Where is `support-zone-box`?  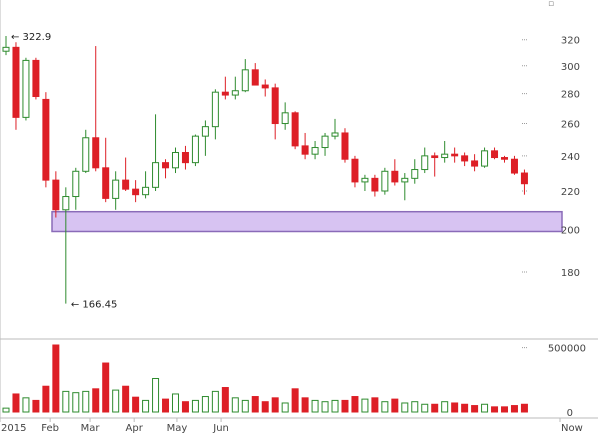 support-zone-box is located at coordinates (307, 221).